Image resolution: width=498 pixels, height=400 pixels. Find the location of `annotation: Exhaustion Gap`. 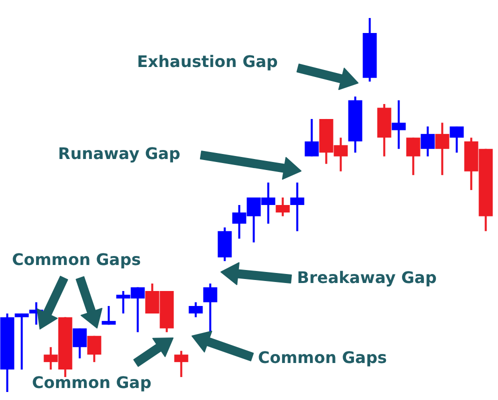

annotation: Exhaustion Gap is located at coordinates (207, 61).